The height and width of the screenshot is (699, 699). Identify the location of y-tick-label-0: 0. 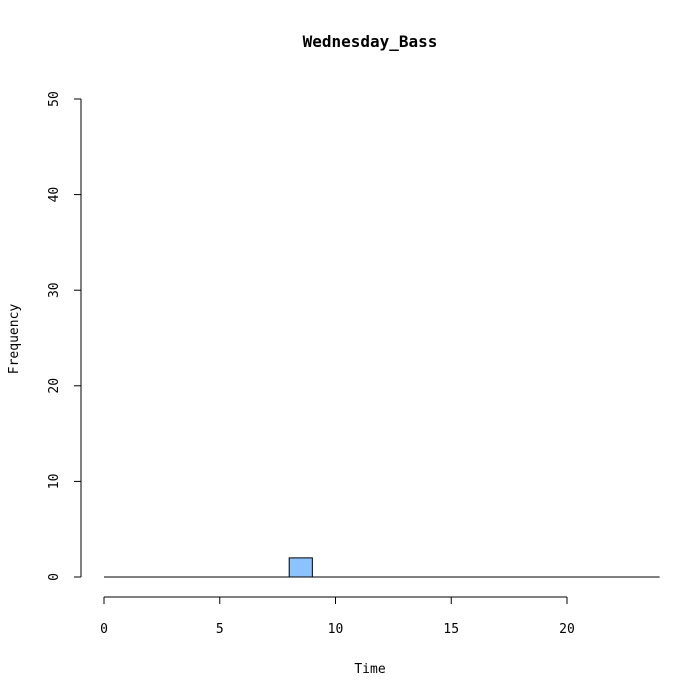
(54, 577).